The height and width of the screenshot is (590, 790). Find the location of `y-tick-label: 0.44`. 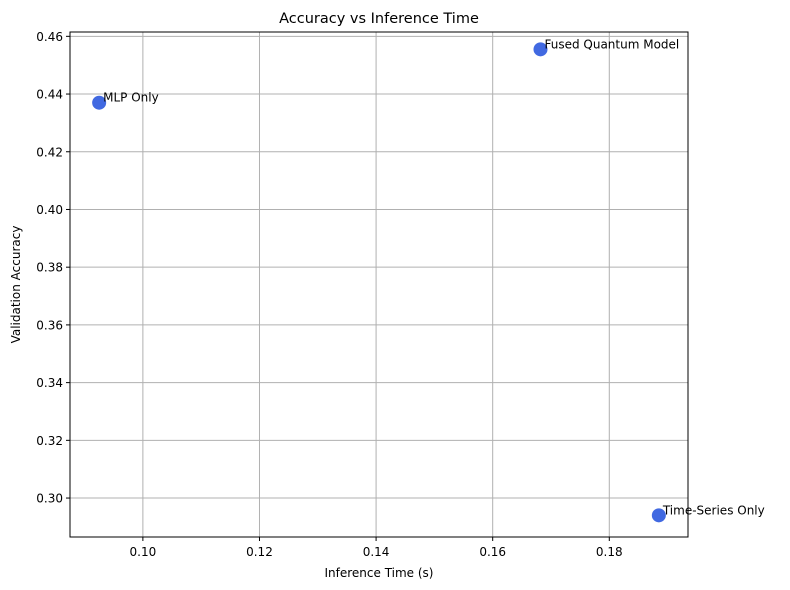

y-tick-label: 0.44 is located at coordinates (49, 95).